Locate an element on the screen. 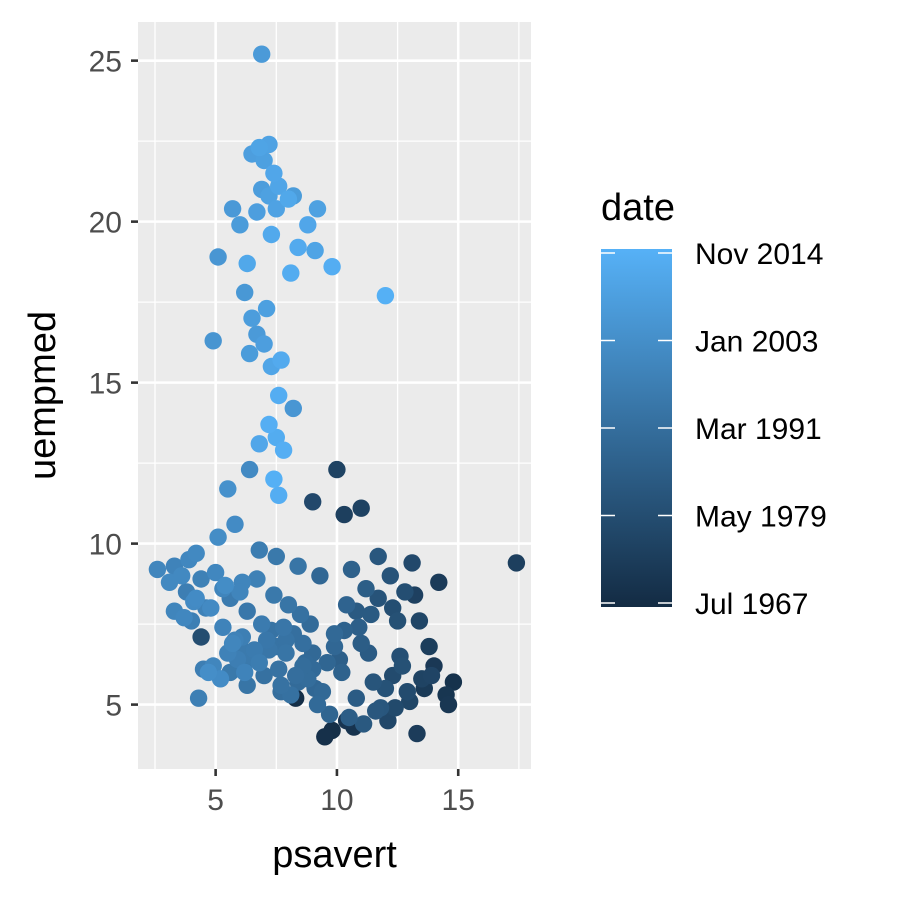 The height and width of the screenshot is (900, 900). y-tick-label: 20 is located at coordinates (105, 223).